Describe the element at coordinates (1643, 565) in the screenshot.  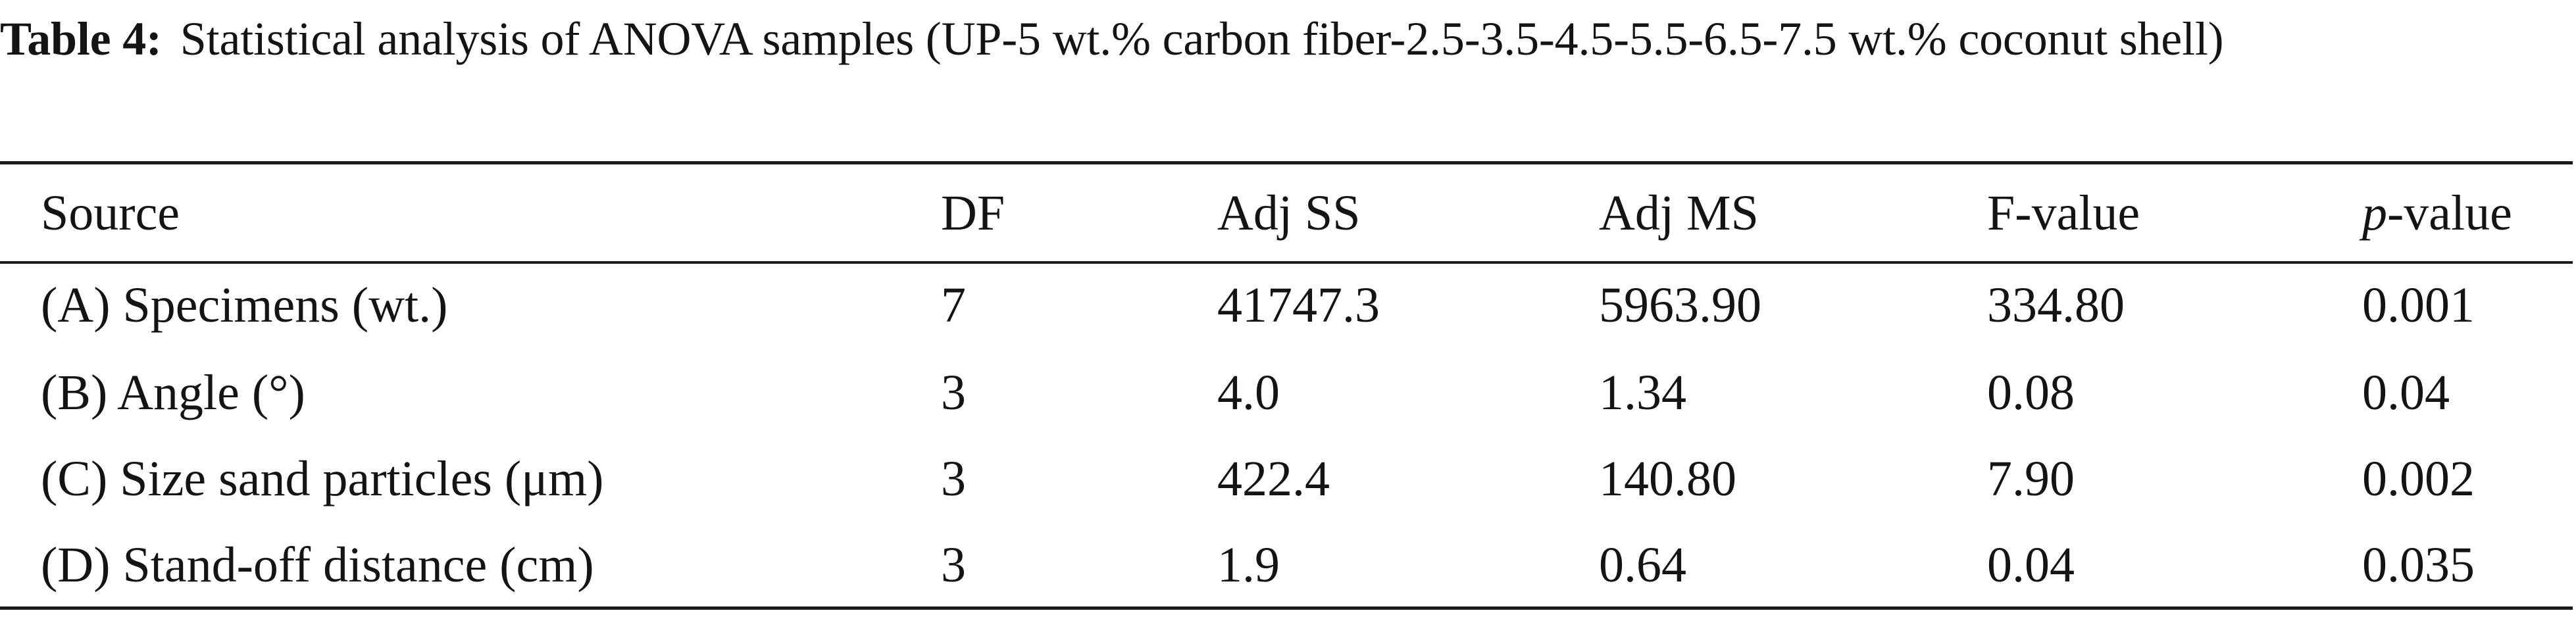
I see `cell-adj-ms: 0.64` at that location.